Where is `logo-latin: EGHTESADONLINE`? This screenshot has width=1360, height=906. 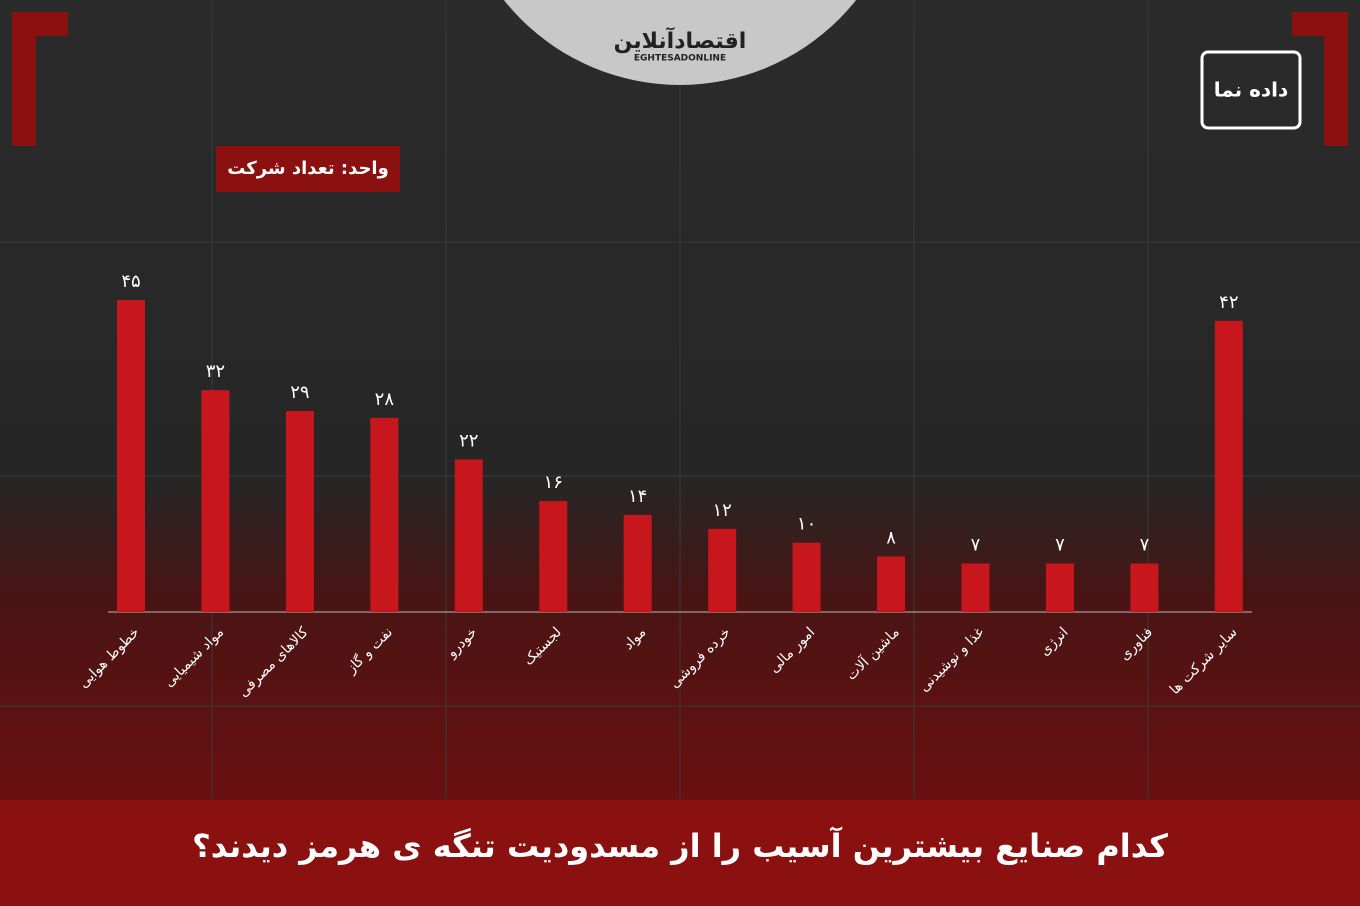 logo-latin: EGHTESADONLINE is located at coordinates (680, 59).